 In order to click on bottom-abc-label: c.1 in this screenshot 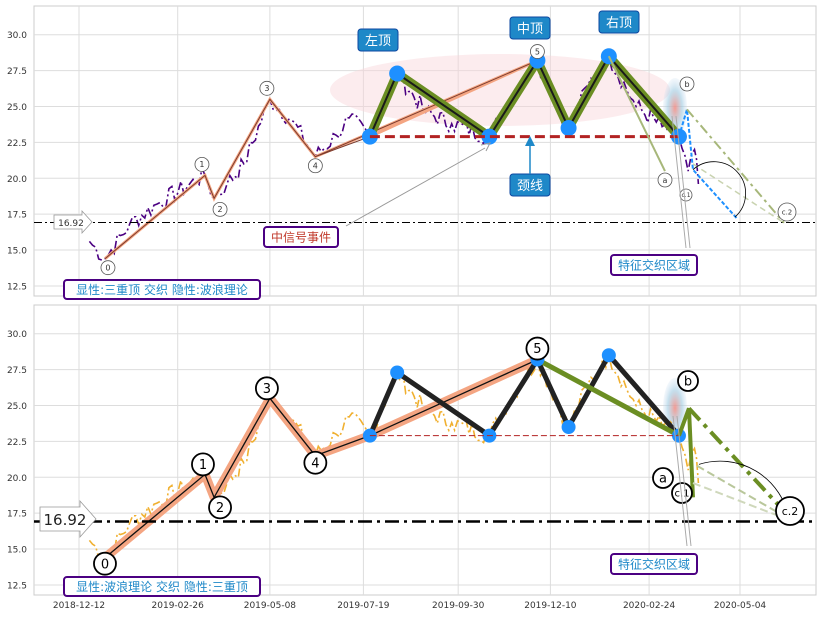, I will do `click(681, 494)`.